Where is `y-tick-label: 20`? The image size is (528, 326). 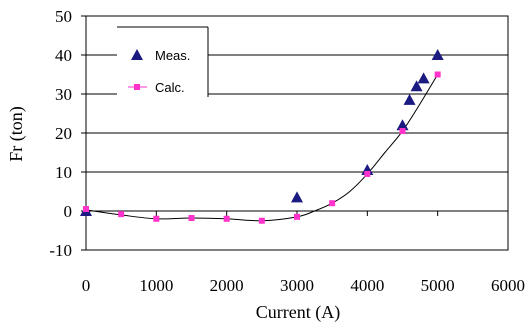
y-tick-label: 20 is located at coordinates (63, 133).